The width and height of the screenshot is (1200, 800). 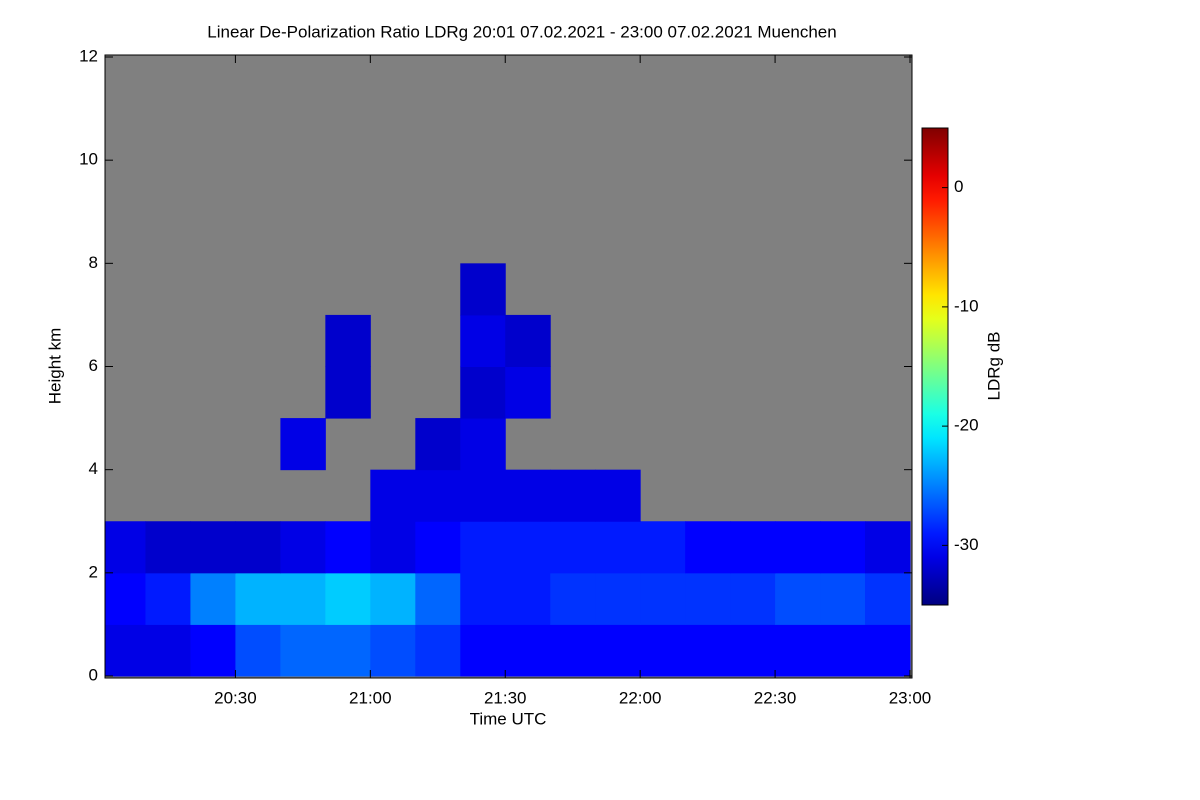 I want to click on colorbar-tick-label: -30, so click(x=966, y=544).